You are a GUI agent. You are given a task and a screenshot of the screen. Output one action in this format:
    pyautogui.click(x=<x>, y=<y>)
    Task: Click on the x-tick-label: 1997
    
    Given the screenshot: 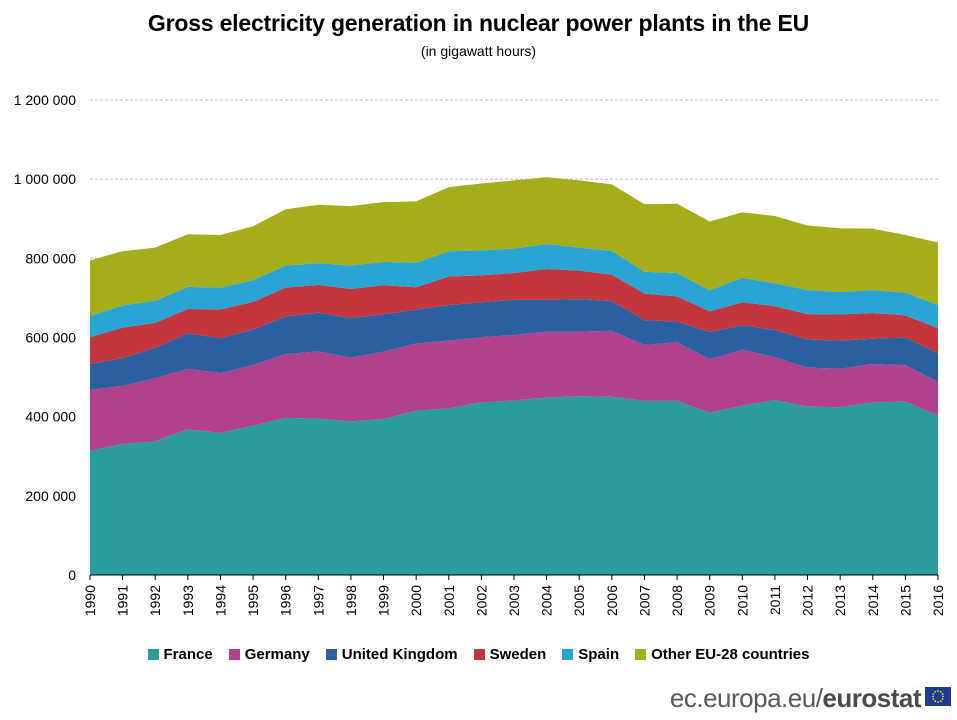 What is the action you would take?
    pyautogui.click(x=318, y=600)
    